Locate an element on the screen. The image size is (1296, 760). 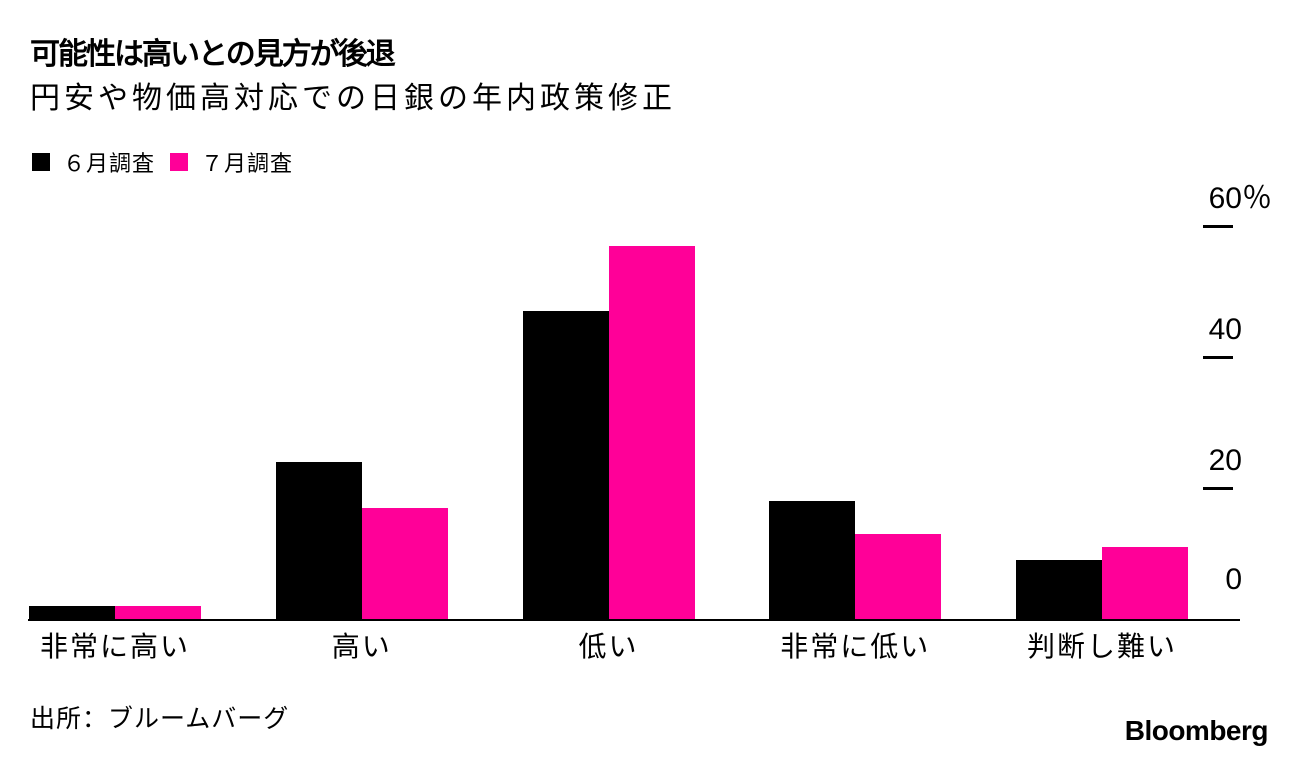
y-tick-label: 20 is located at coordinates (1225, 460).